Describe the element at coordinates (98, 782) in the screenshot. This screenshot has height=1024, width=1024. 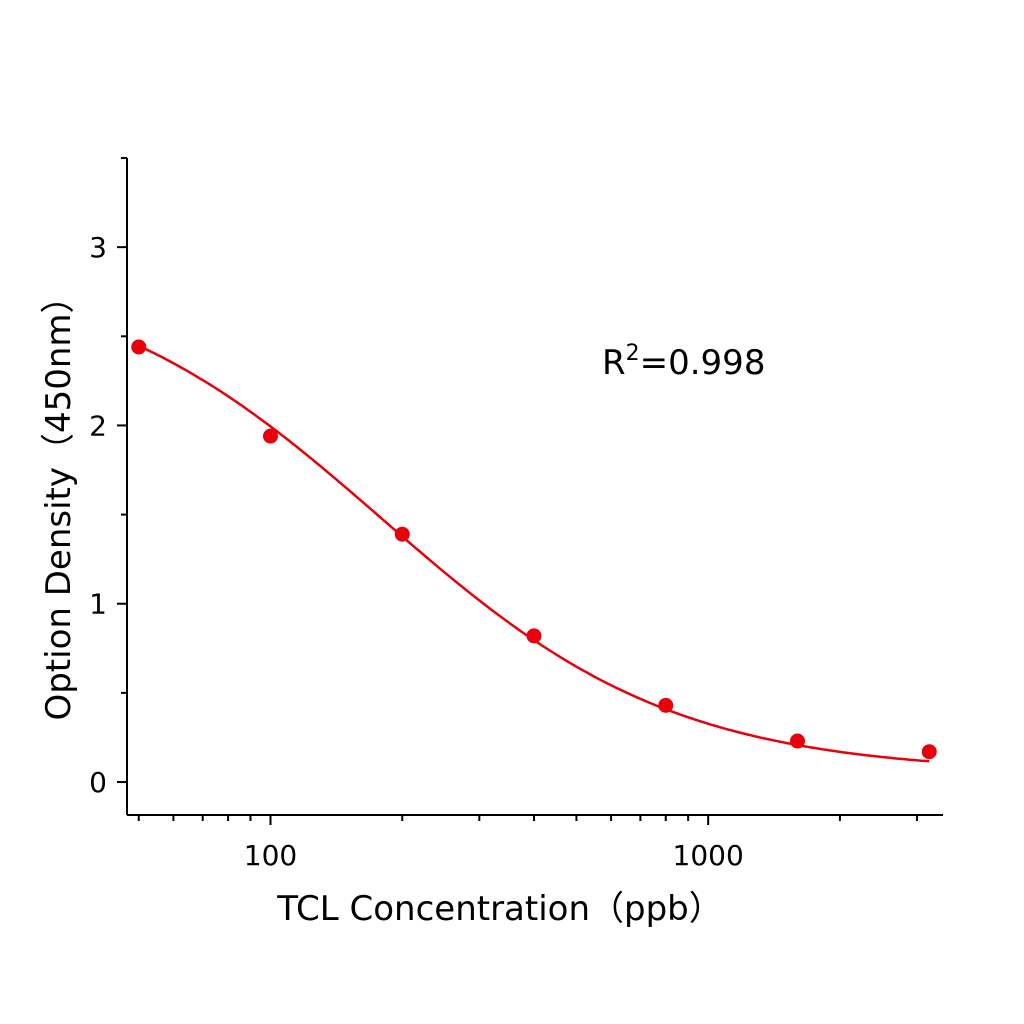
I see `y-tick-label: 0` at that location.